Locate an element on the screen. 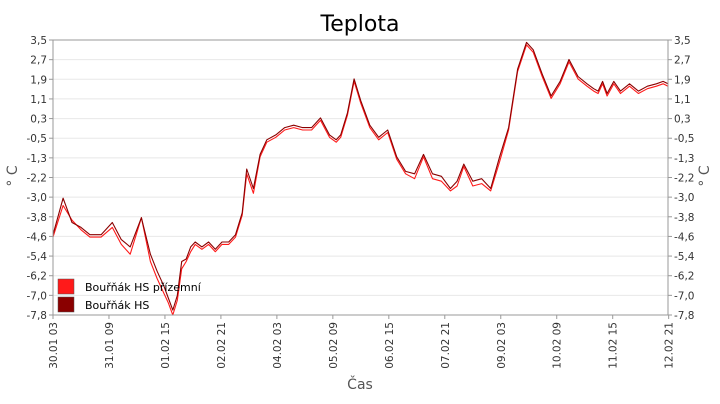 Image resolution: width=720 pixels, height=404 pixels. x-tick-label: 07.02 21 is located at coordinates (446, 345).